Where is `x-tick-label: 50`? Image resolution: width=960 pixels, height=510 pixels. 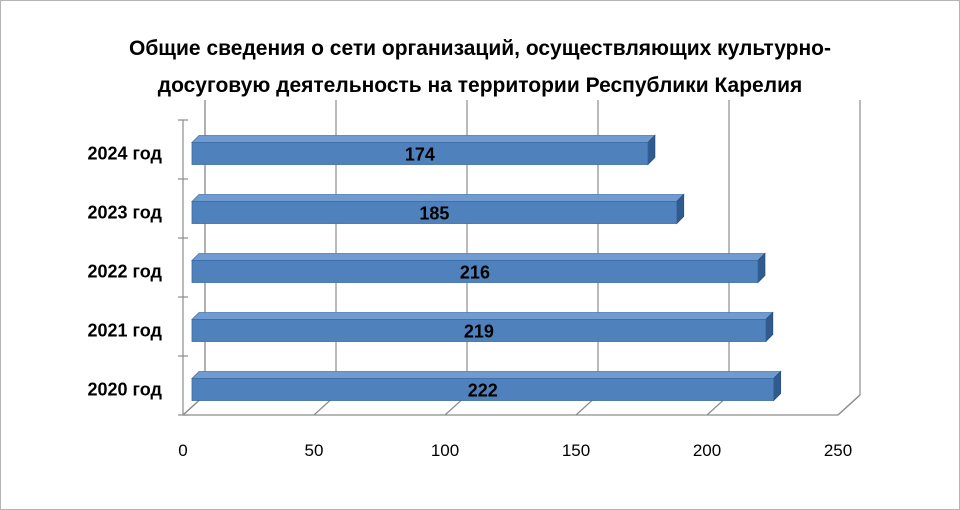
x-tick-label: 50 is located at coordinates (314, 450).